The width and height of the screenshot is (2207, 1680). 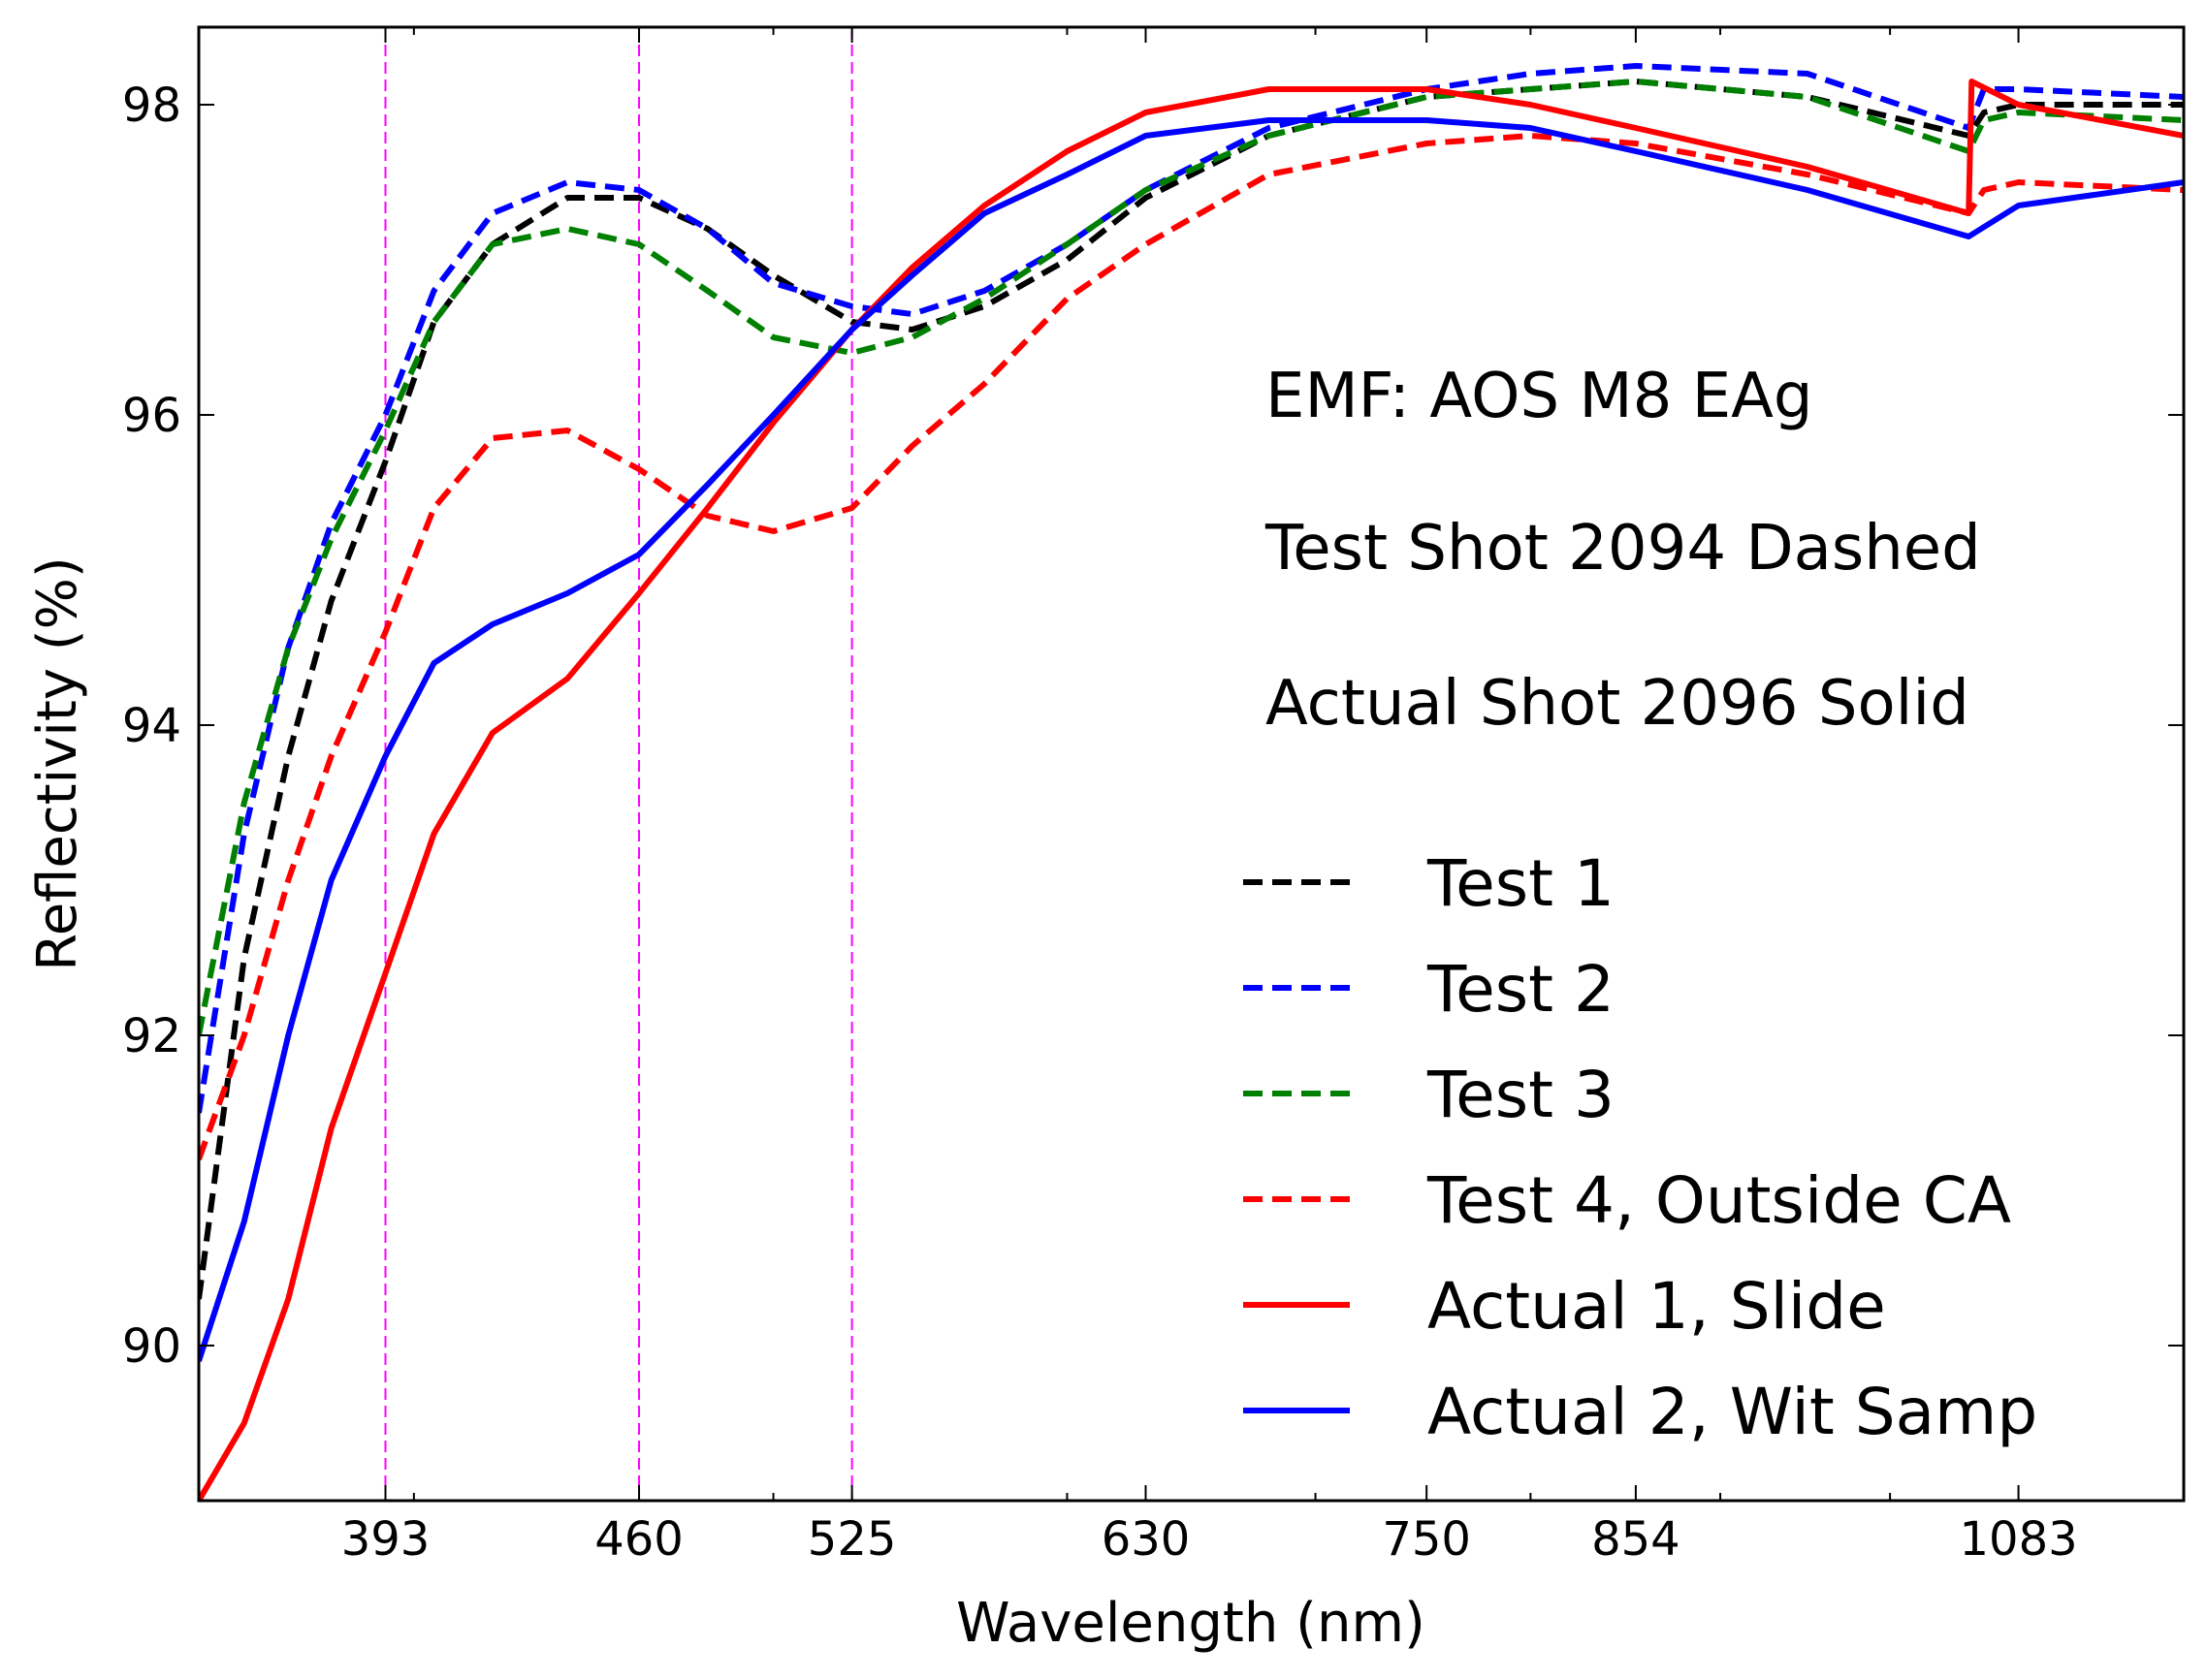 I want to click on y-tick-label-98: 98, so click(x=151, y=106).